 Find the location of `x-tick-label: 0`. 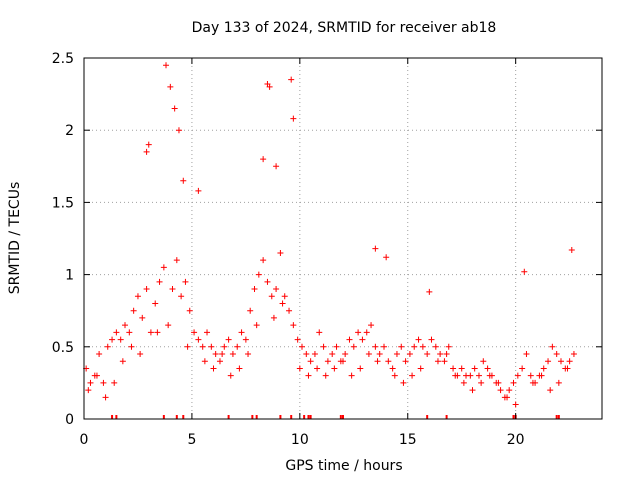

x-tick-label: 0 is located at coordinates (84, 440).